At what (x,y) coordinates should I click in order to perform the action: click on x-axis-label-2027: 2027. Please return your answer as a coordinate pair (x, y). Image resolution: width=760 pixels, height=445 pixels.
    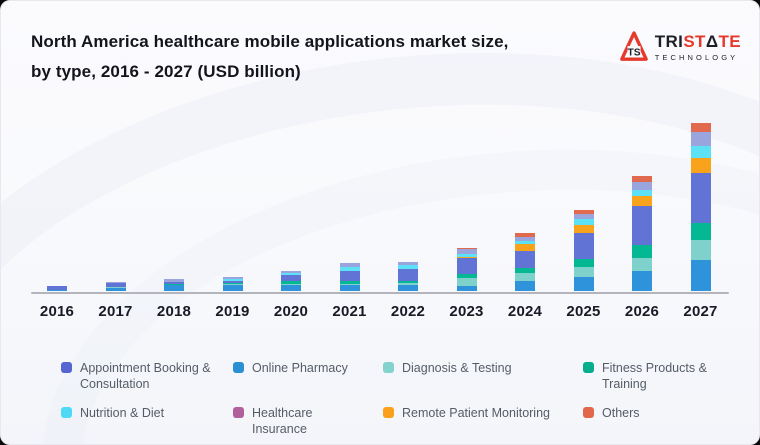
    Looking at the image, I should click on (700, 311).